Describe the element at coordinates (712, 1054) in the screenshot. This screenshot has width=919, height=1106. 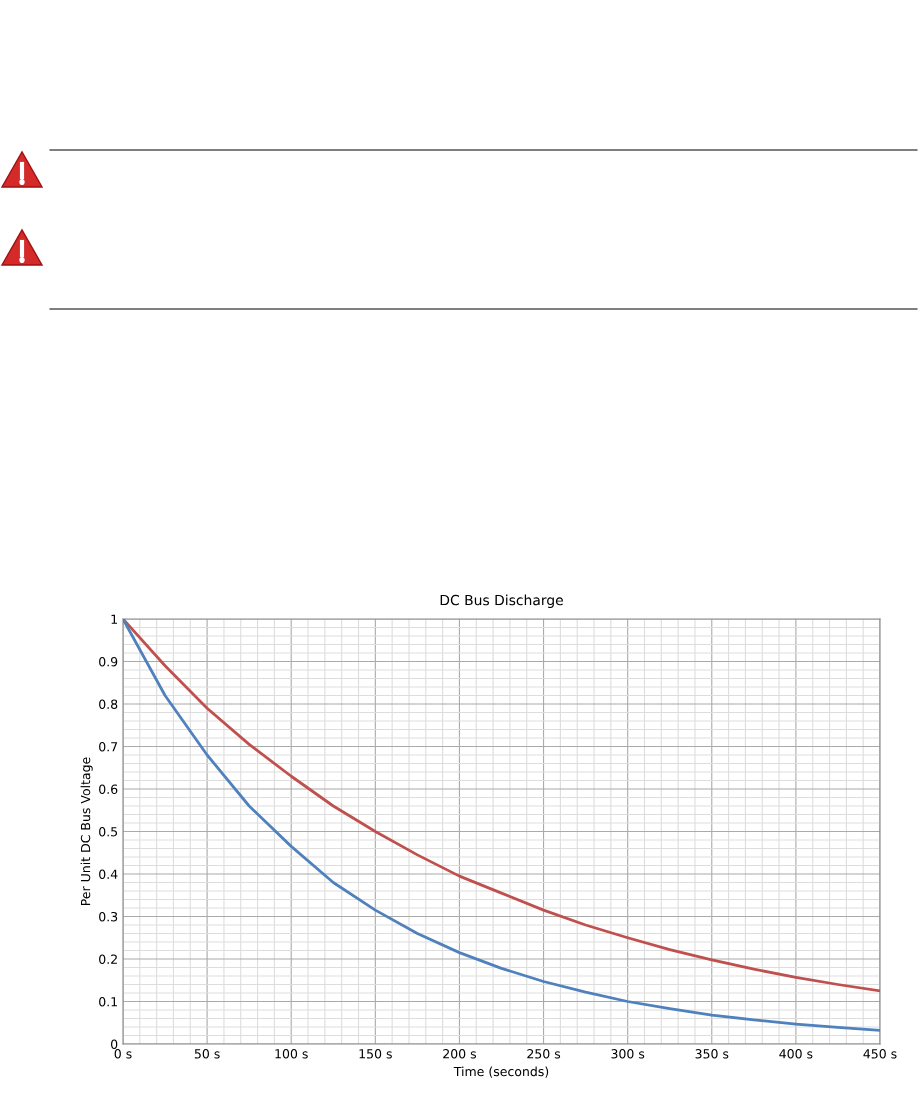
I see `x-tick-label: 350 s` at that location.